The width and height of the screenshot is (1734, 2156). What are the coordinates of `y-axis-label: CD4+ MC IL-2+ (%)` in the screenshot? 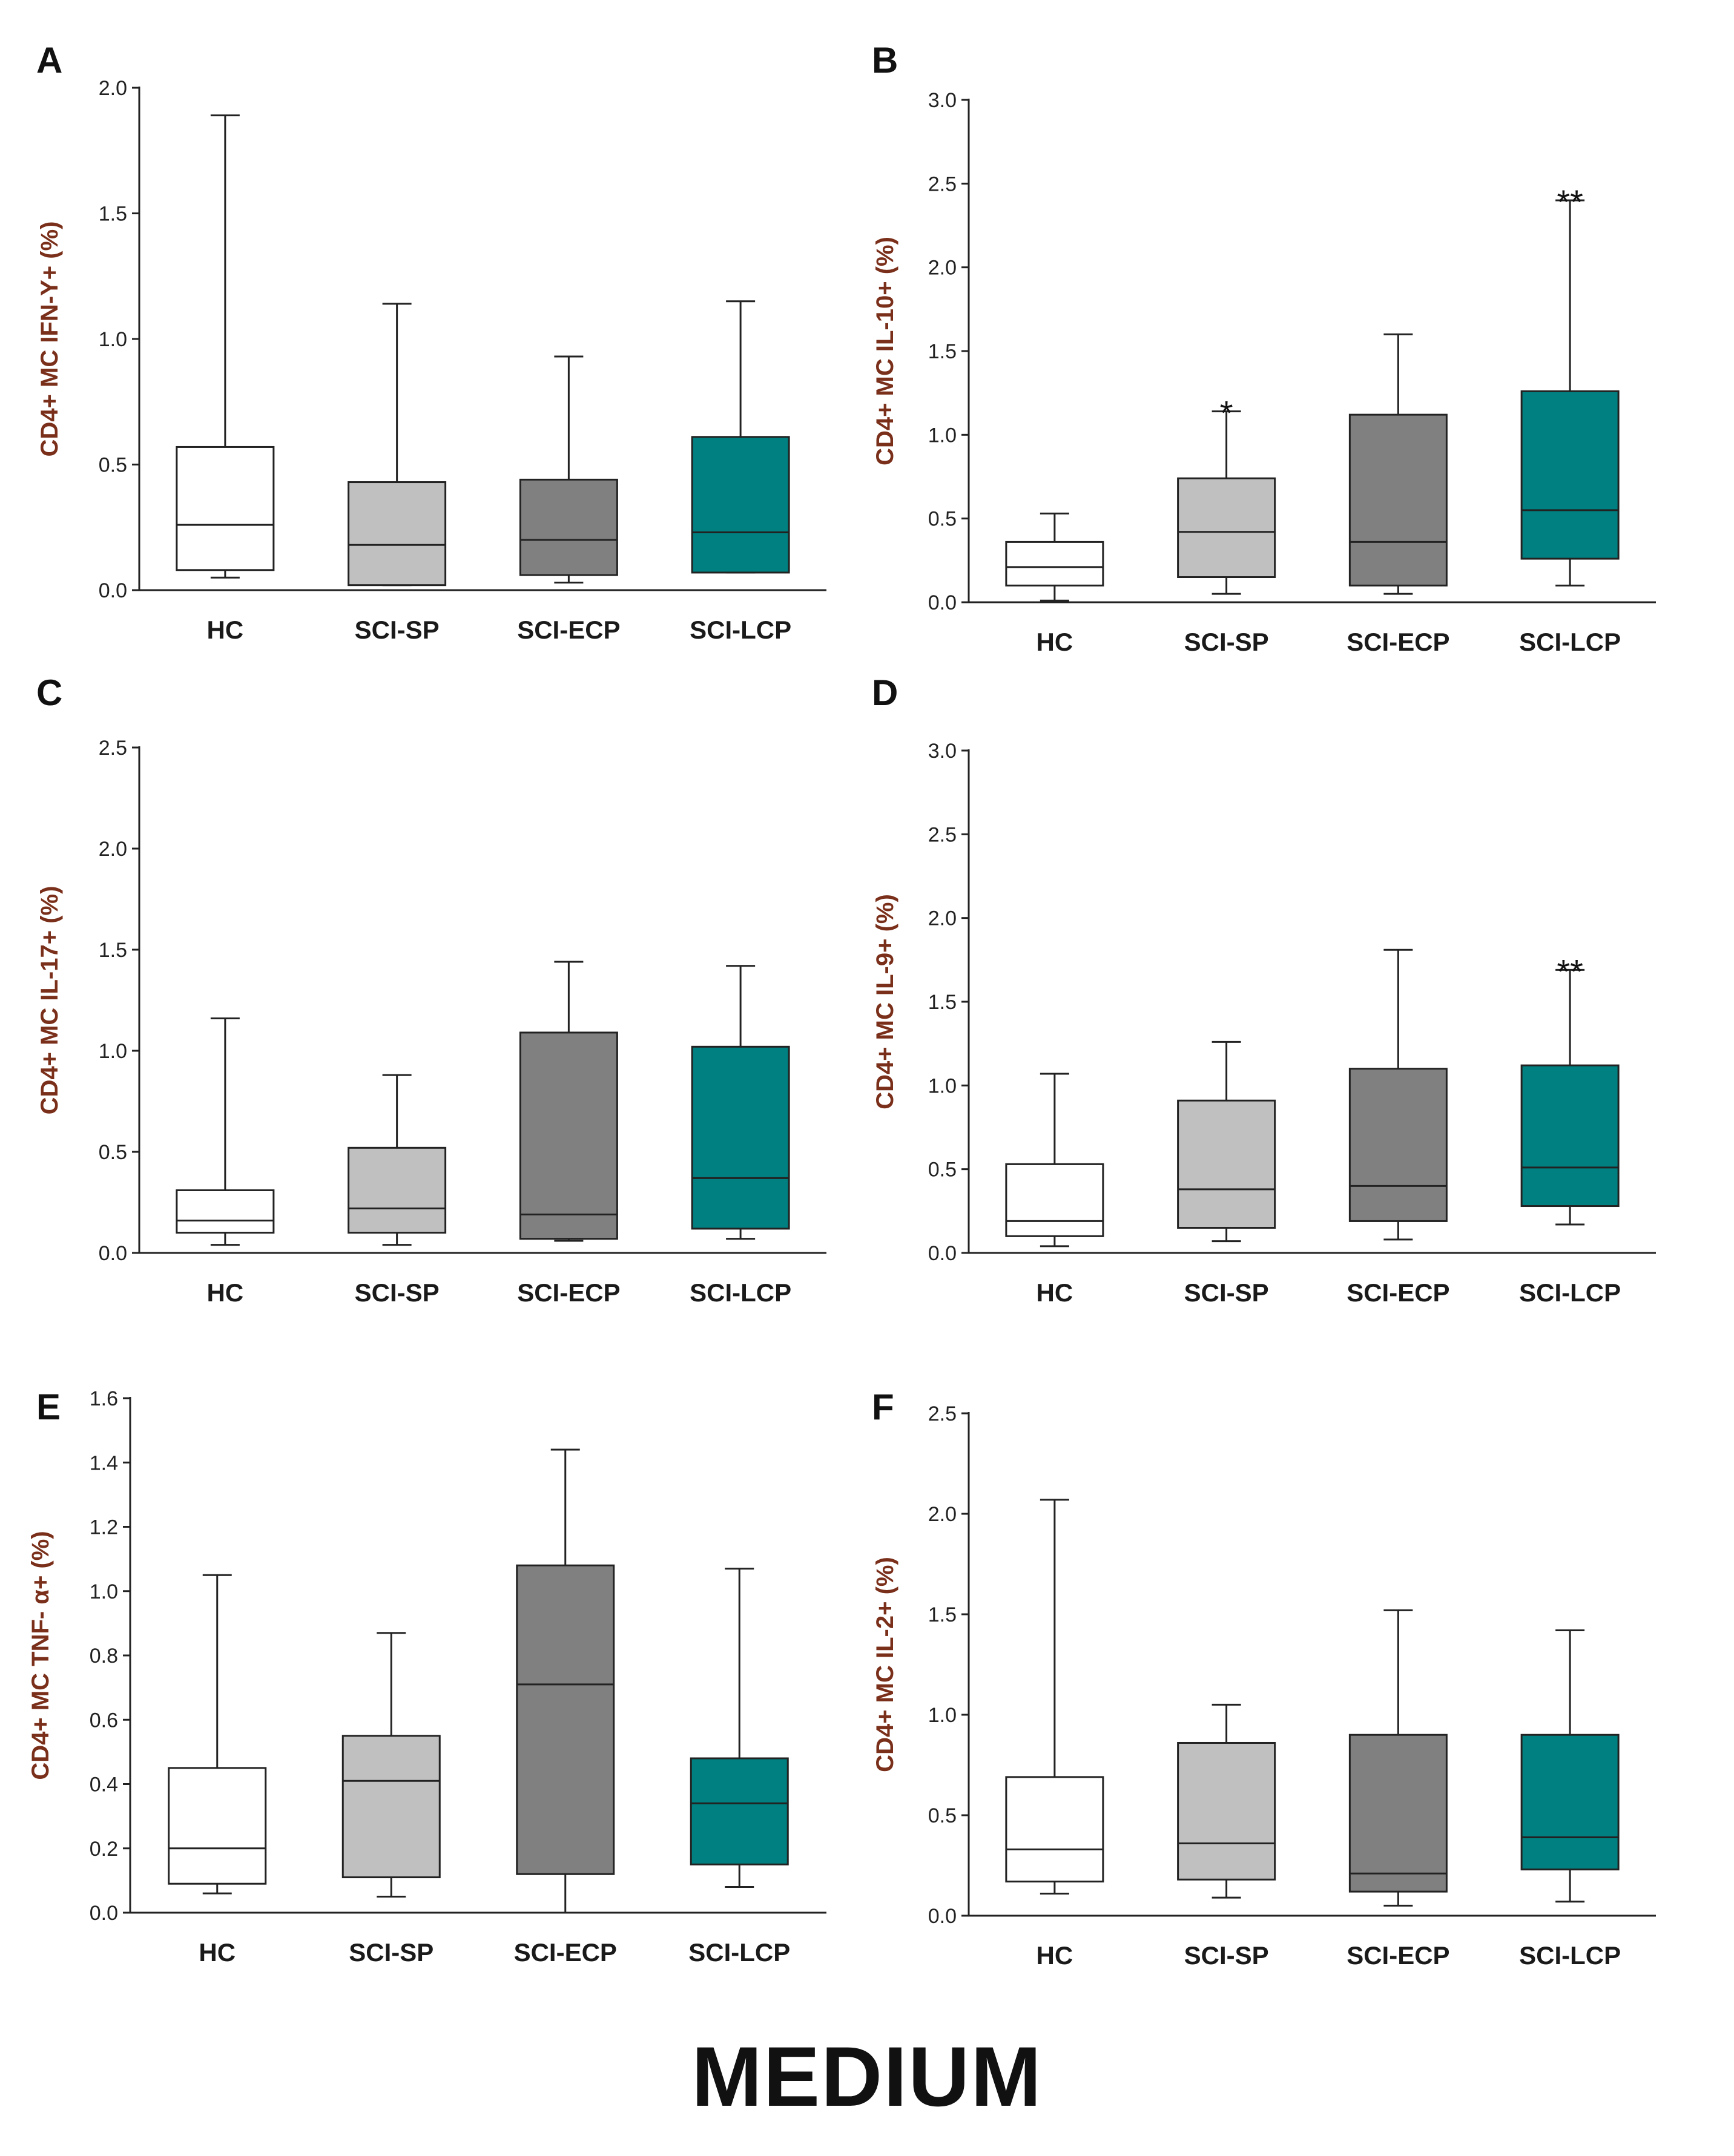 It's located at (885, 1664).